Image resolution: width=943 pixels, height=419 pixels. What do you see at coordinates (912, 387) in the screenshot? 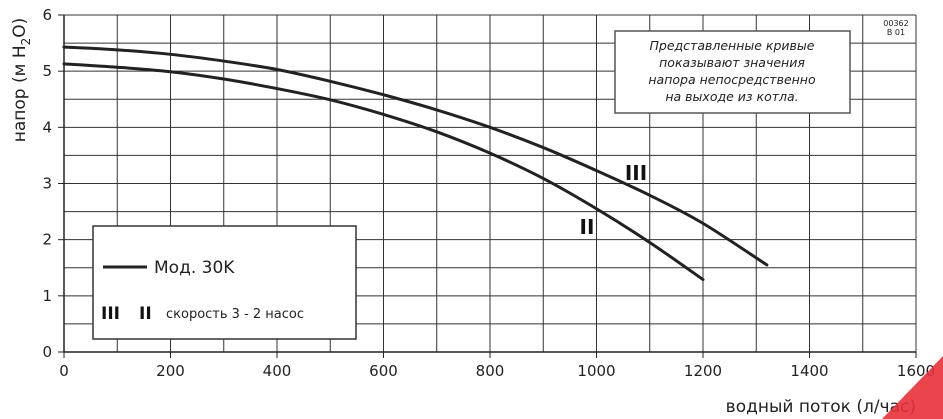
I see `watermark-shape` at bounding box center [912, 387].